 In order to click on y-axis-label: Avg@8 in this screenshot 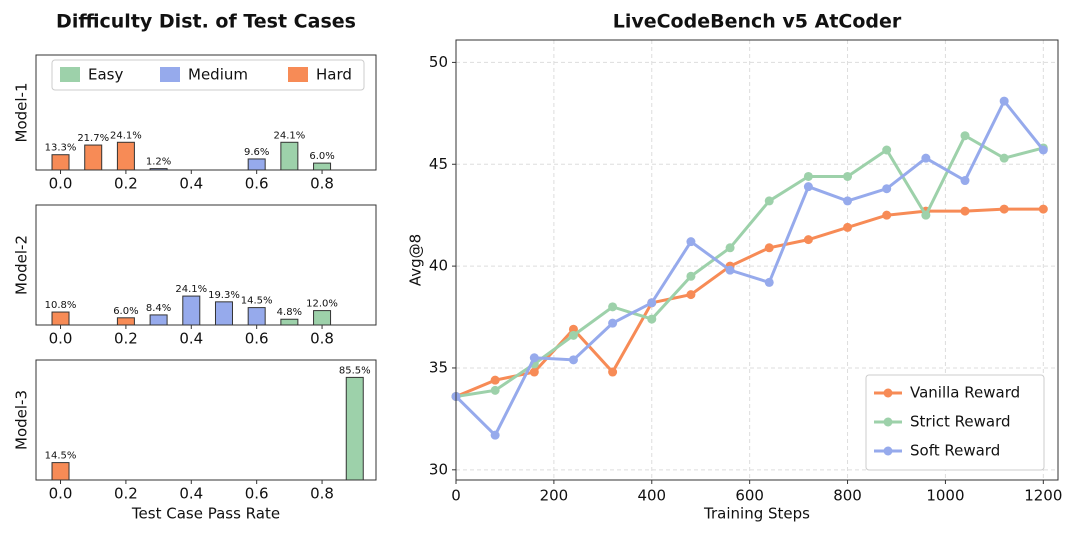, I will do `click(416, 260)`.